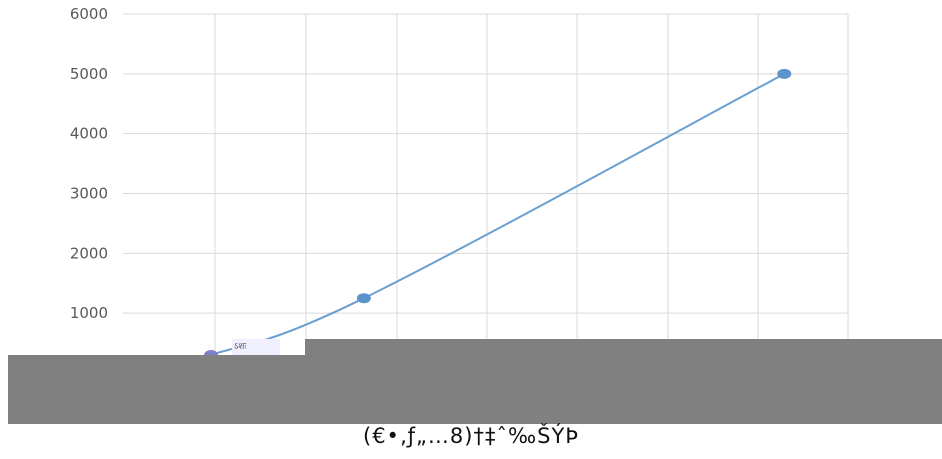 The image size is (942, 459). What do you see at coordinates (240, 347) in the screenshot?
I see `occluder-small-label: ऽशः` at bounding box center [240, 347].